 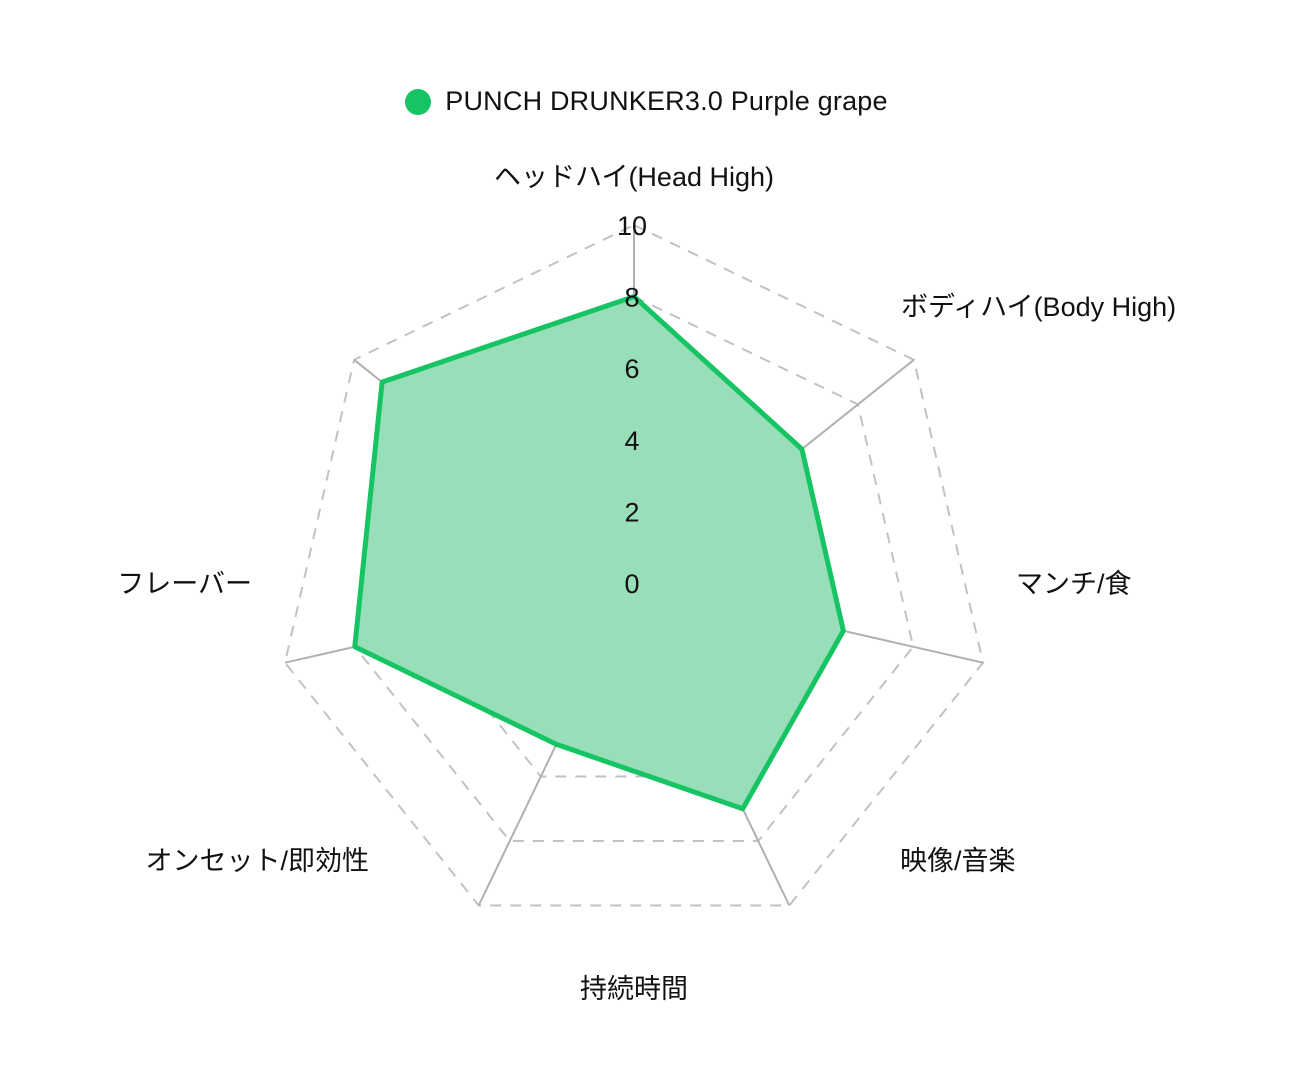 I want to click on radial-tick-label: 2, so click(x=631, y=512).